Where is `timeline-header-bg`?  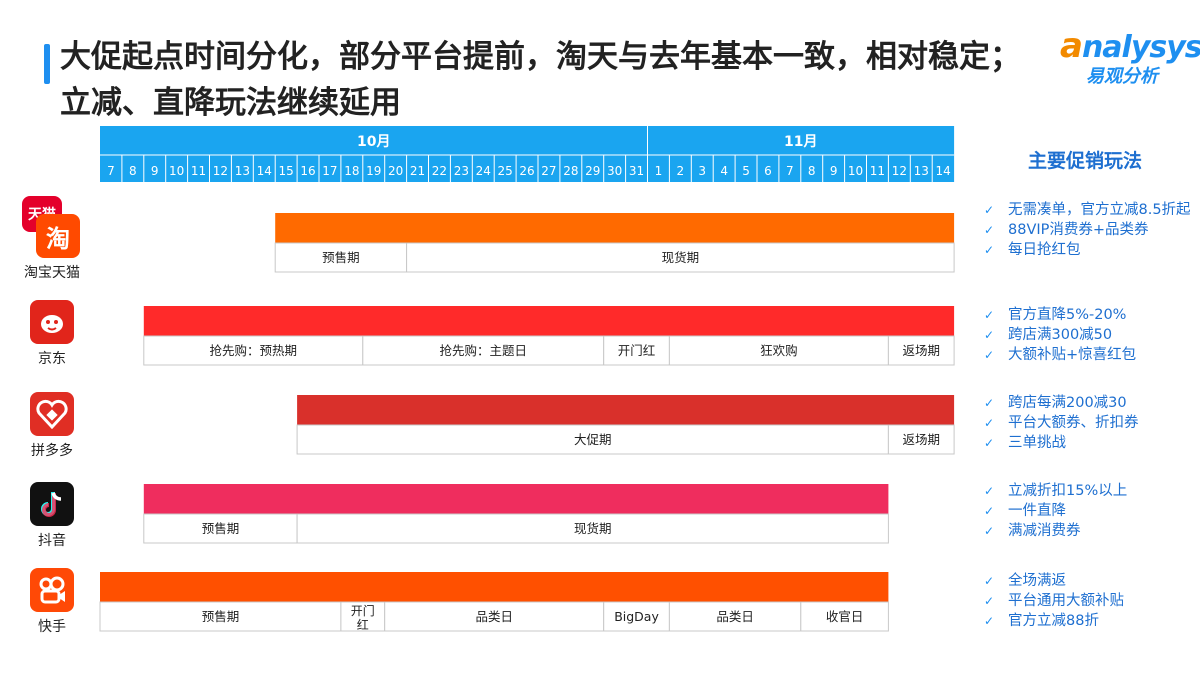
timeline-header-bg is located at coordinates (527, 154).